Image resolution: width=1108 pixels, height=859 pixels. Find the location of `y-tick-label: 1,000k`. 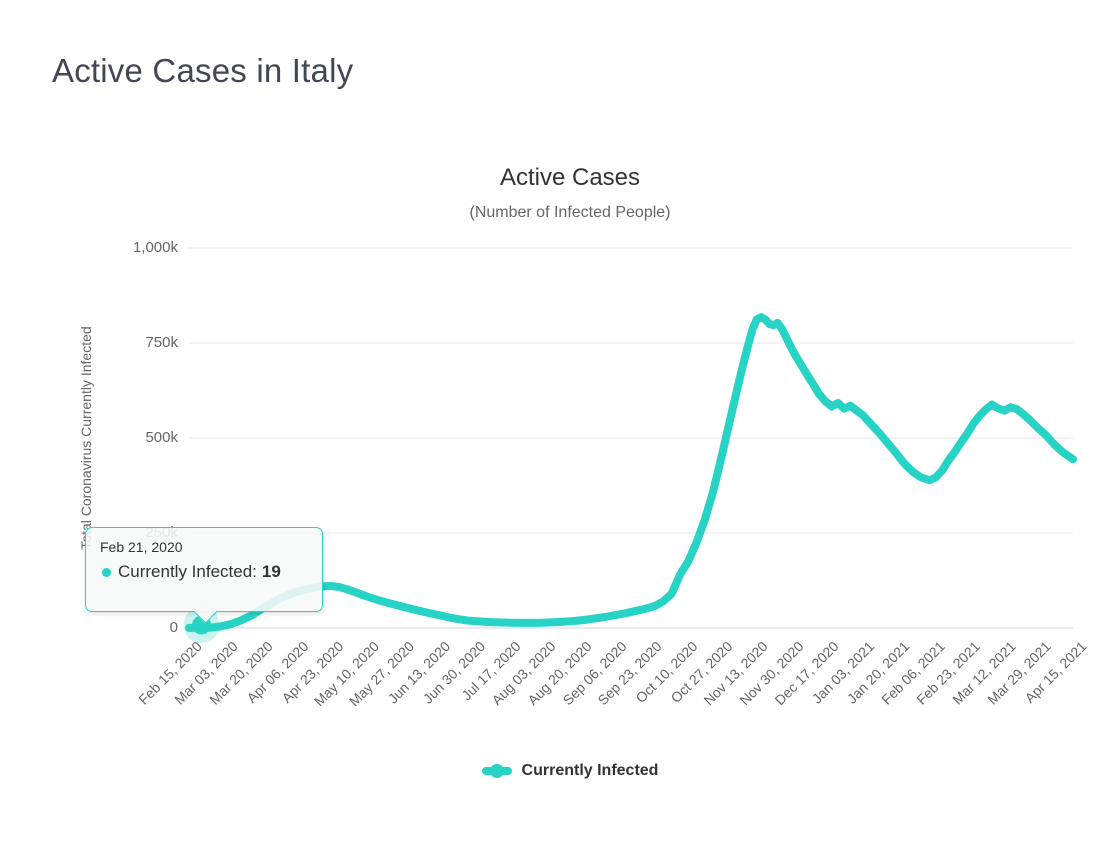

y-tick-label: 1,000k is located at coordinates (155, 247).